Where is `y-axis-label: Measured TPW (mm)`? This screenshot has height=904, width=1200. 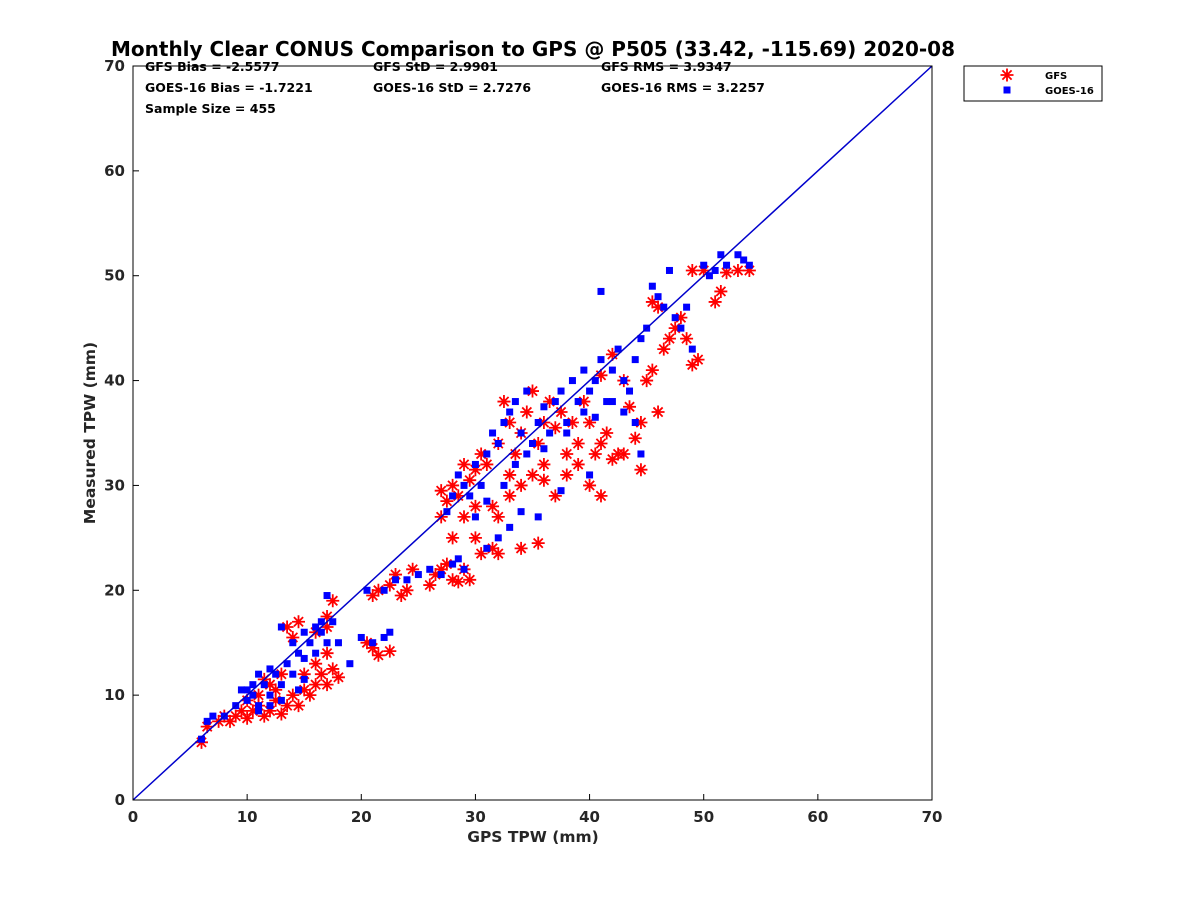
y-axis-label: Measured TPW (mm) is located at coordinates (90, 433).